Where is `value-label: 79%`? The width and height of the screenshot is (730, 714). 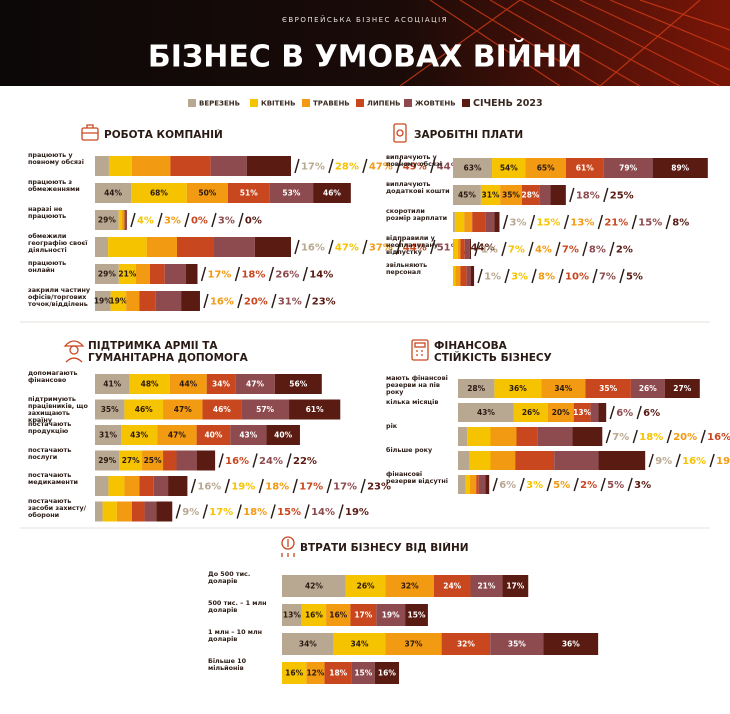 value-label: 79% is located at coordinates (628, 168).